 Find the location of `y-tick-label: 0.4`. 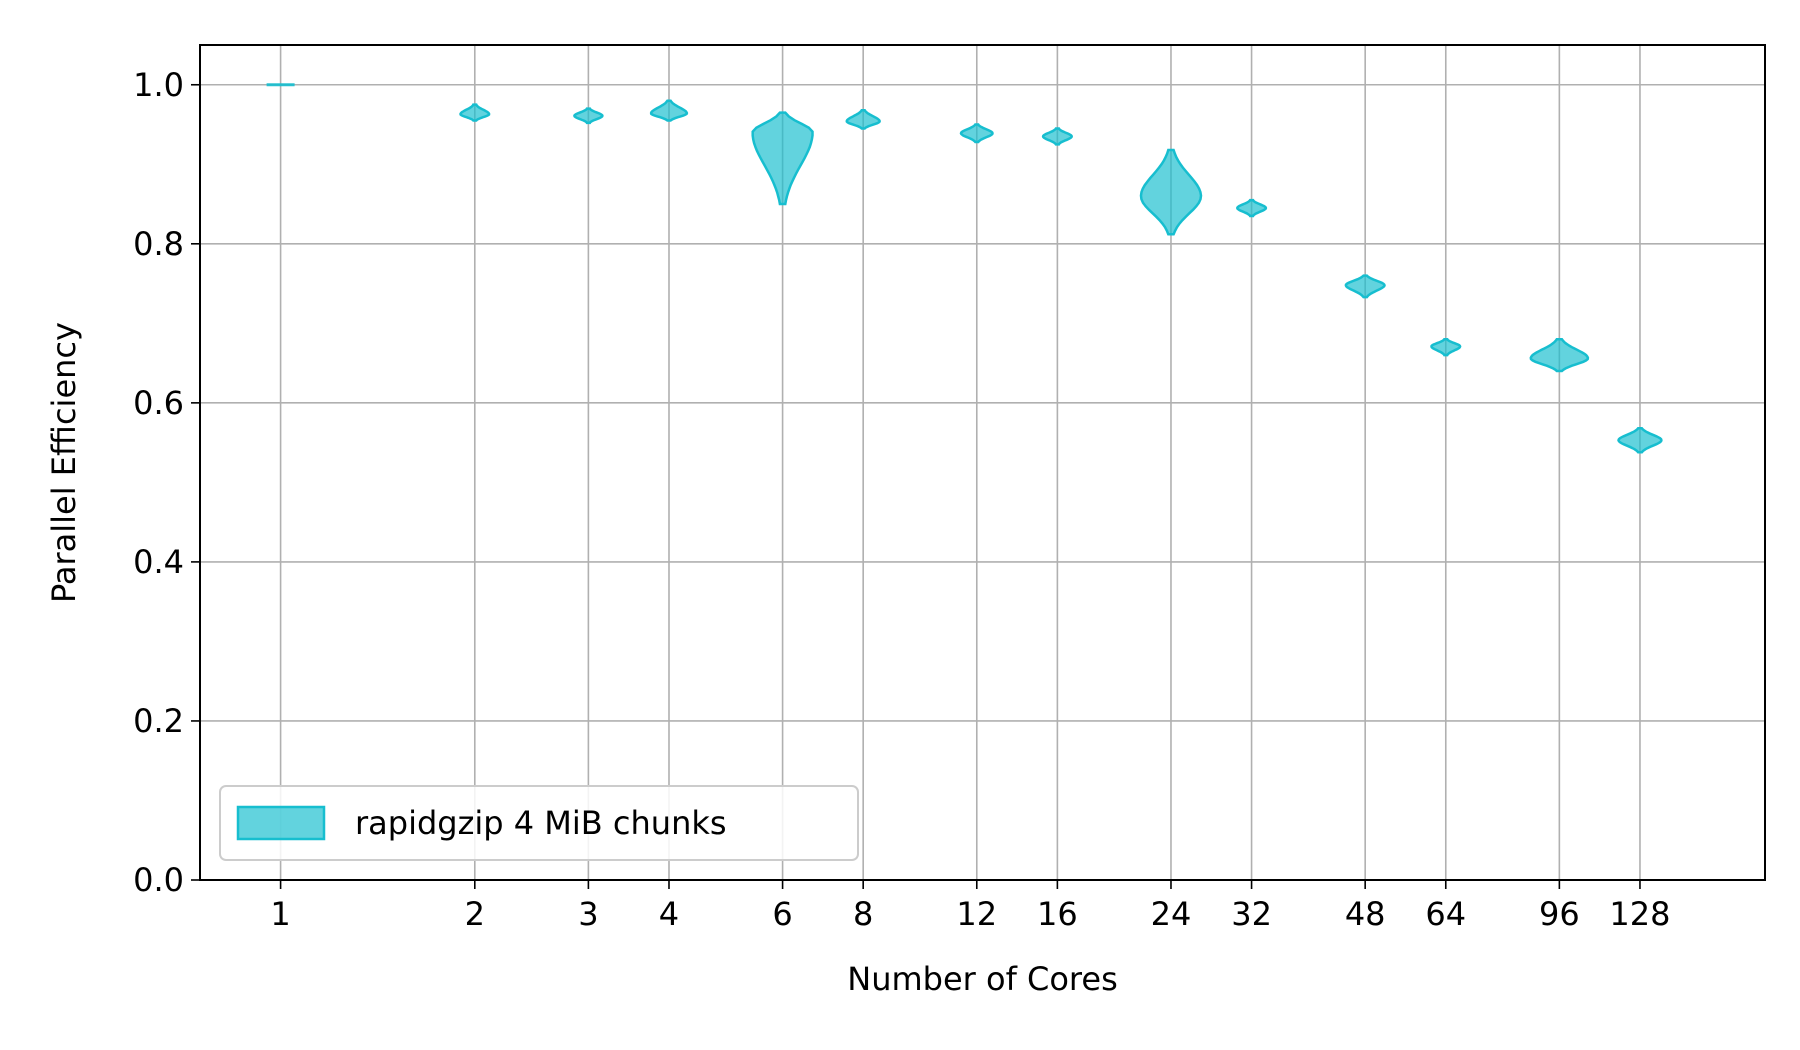

y-tick-label: 0.4 is located at coordinates (158, 562).